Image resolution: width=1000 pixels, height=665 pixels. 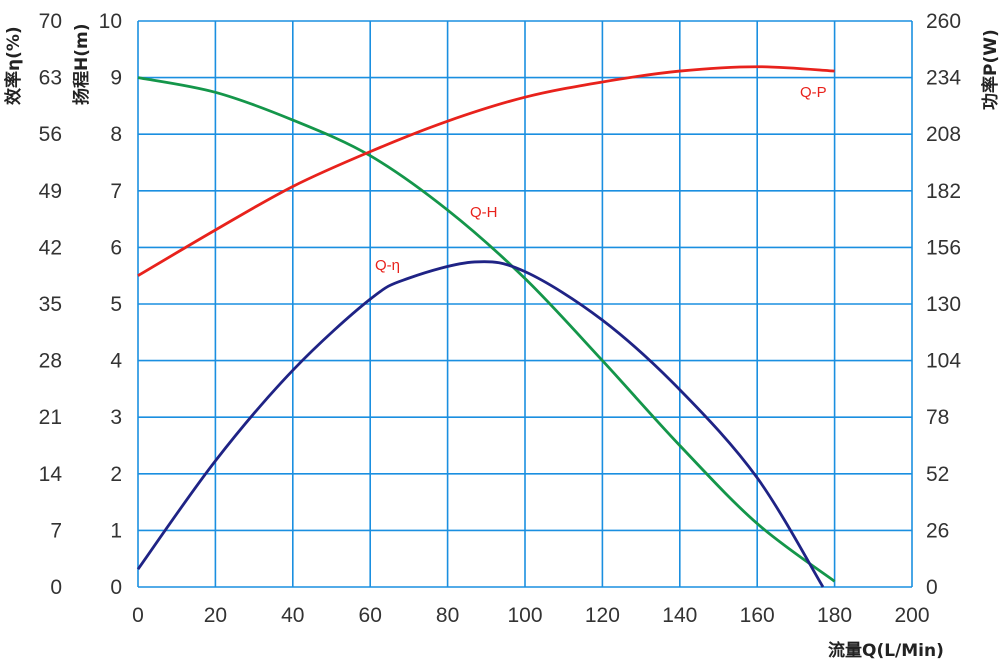 What do you see at coordinates (943, 78) in the screenshot?
I see `y-power-tick-label: 234` at bounding box center [943, 78].